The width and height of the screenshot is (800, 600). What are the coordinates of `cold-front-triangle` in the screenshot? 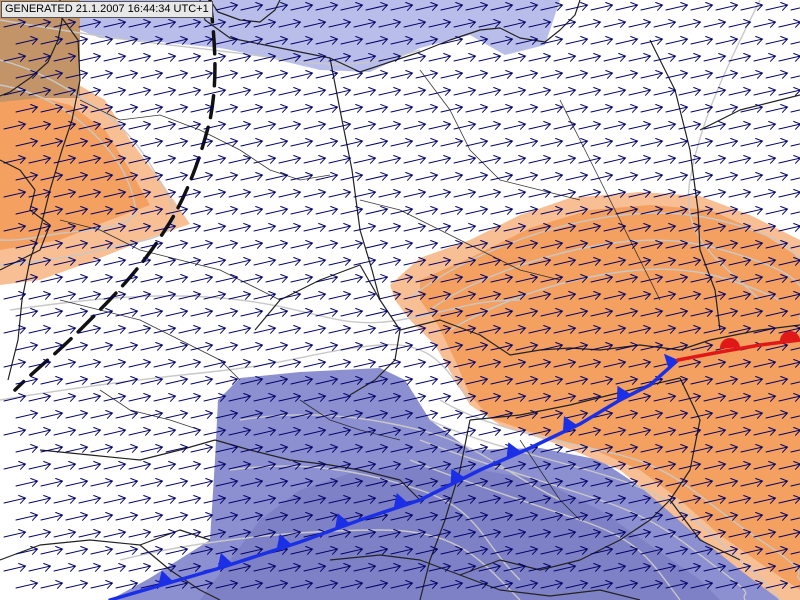 It's located at (624, 393).